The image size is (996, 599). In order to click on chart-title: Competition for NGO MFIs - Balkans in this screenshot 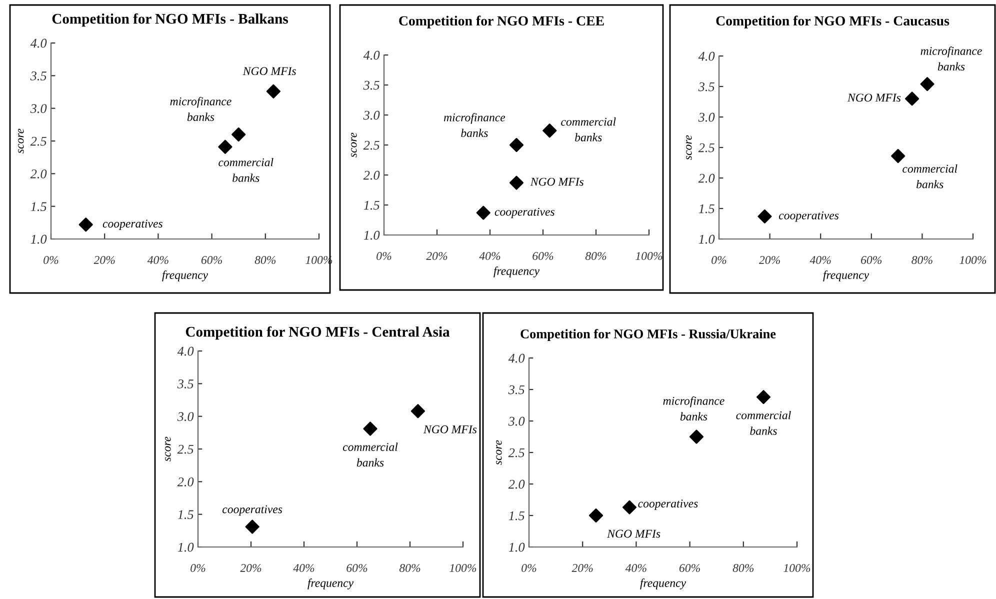, I will do `click(170, 20)`.